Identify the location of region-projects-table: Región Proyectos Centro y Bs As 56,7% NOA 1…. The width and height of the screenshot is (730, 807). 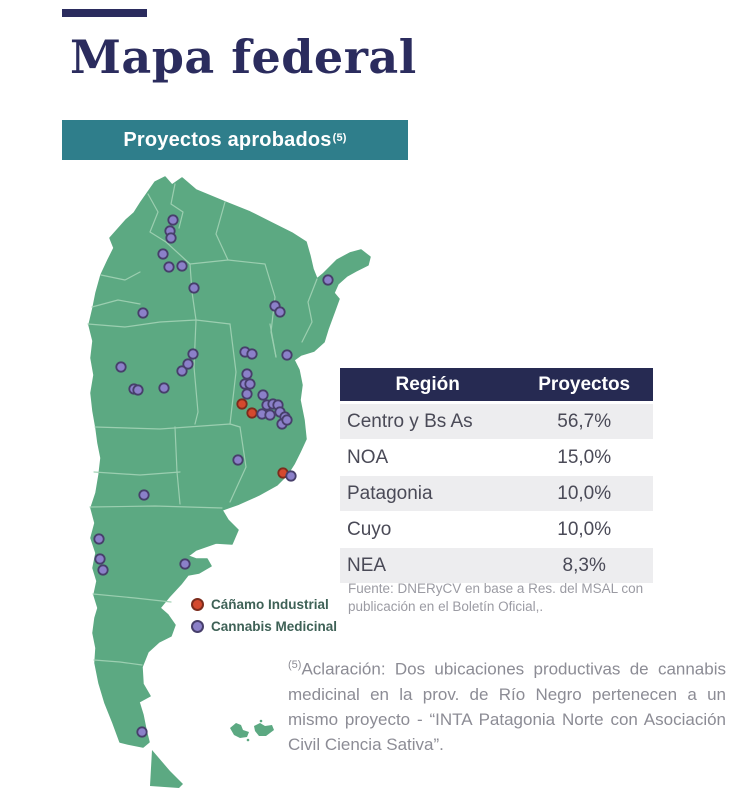
(496, 476).